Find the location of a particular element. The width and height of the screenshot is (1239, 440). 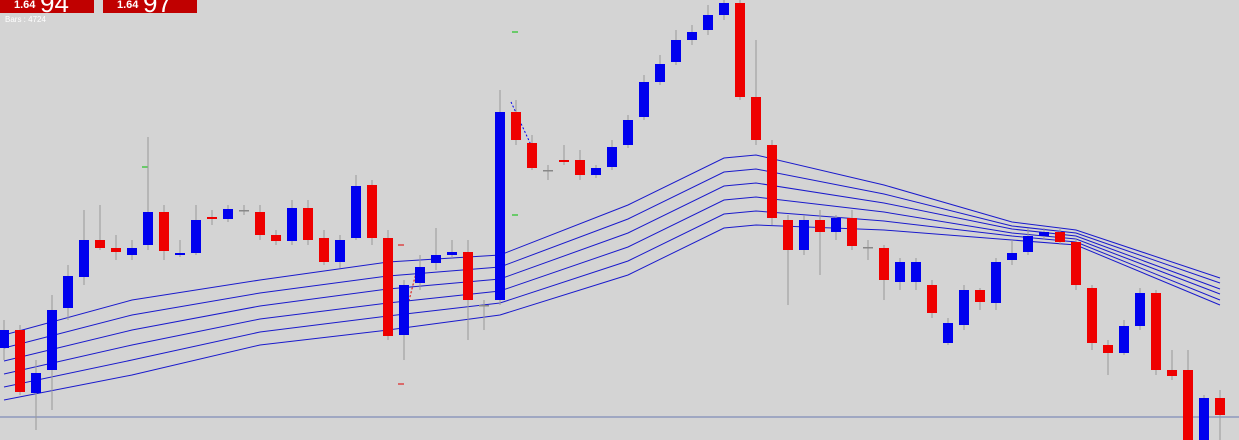

bid-box: 1.64 94 is located at coordinates (47, 6).